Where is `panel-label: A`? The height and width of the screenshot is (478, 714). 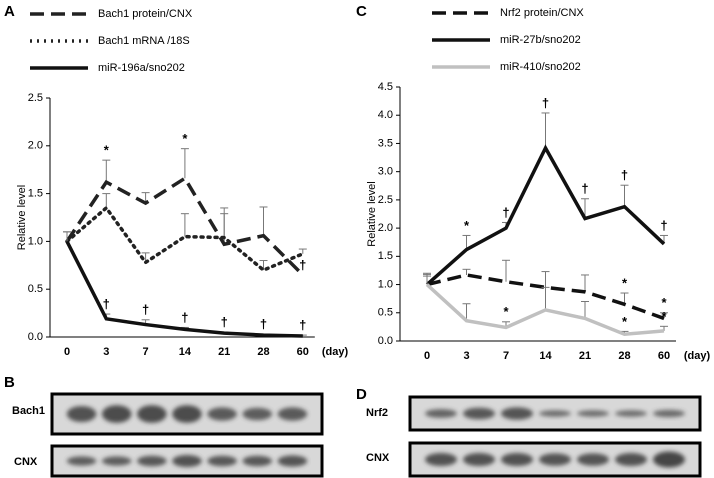 panel-label: A is located at coordinates (9, 11).